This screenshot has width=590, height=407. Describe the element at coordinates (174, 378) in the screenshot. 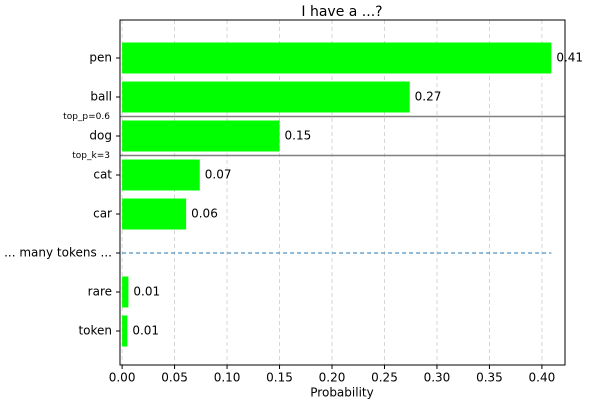

I see `x-tick-label: 0.05` at that location.